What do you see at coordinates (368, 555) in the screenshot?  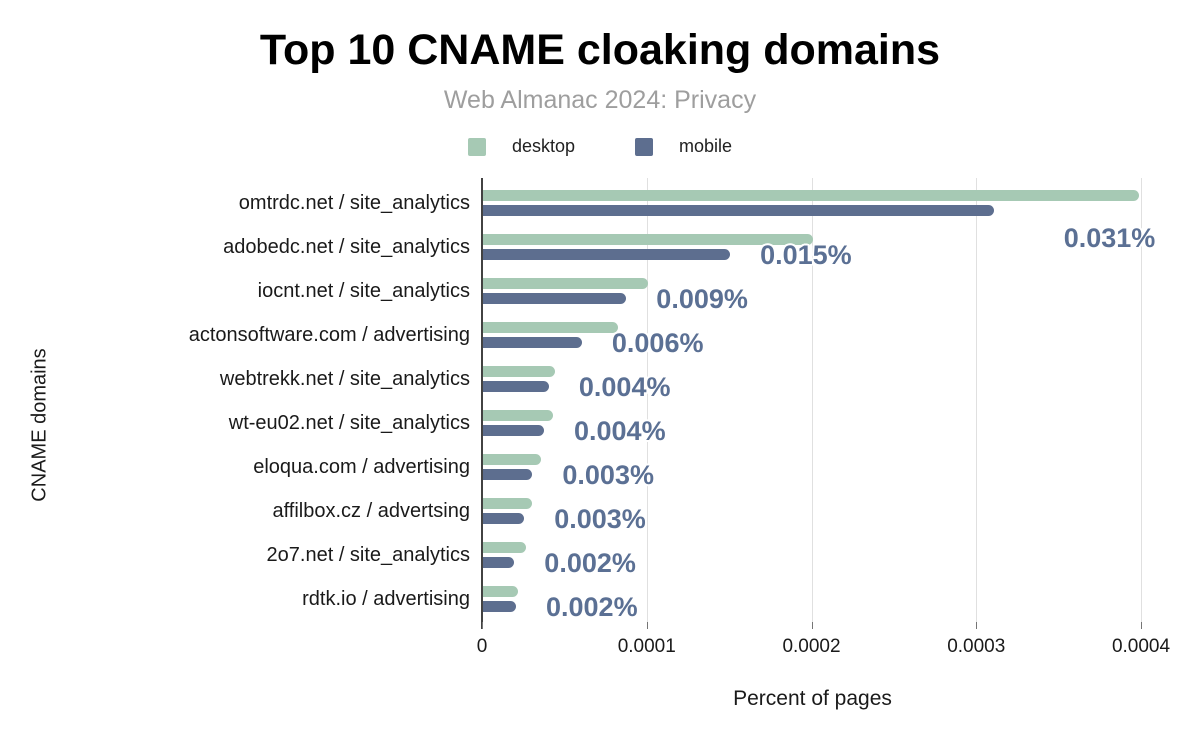 I see `category-label: 2o7.net / site_analytics` at bounding box center [368, 555].